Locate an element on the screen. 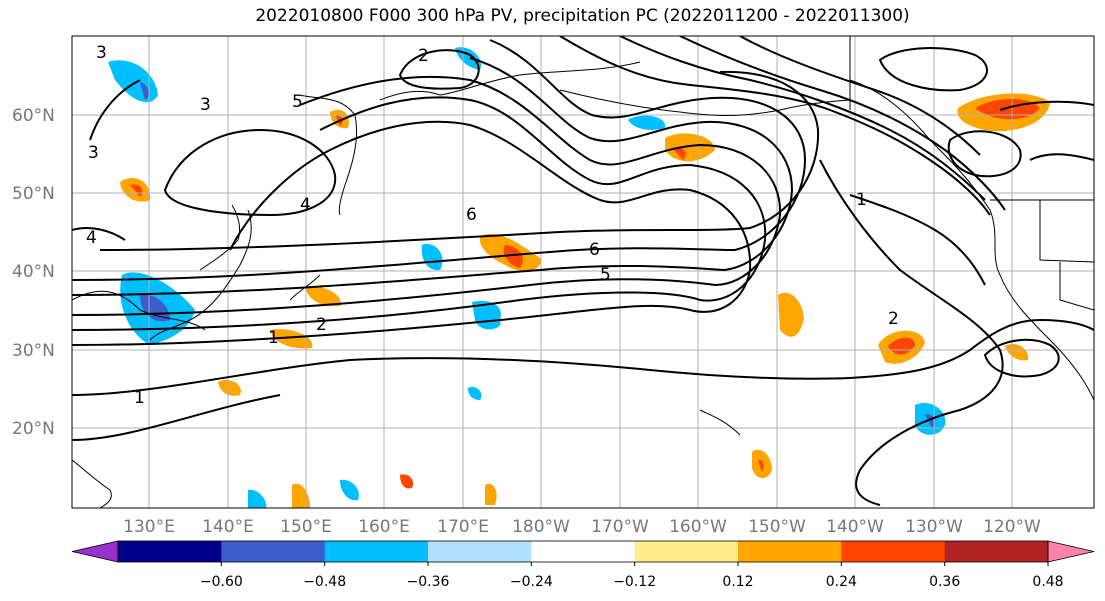 This screenshot has width=1105, height=601. lon-label: 140°W is located at coordinates (855, 527).